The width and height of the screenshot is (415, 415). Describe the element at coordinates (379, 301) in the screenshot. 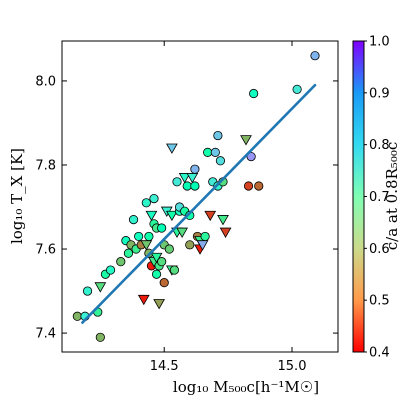

I see `colorbar-tick-label-1: 0.5` at that location.